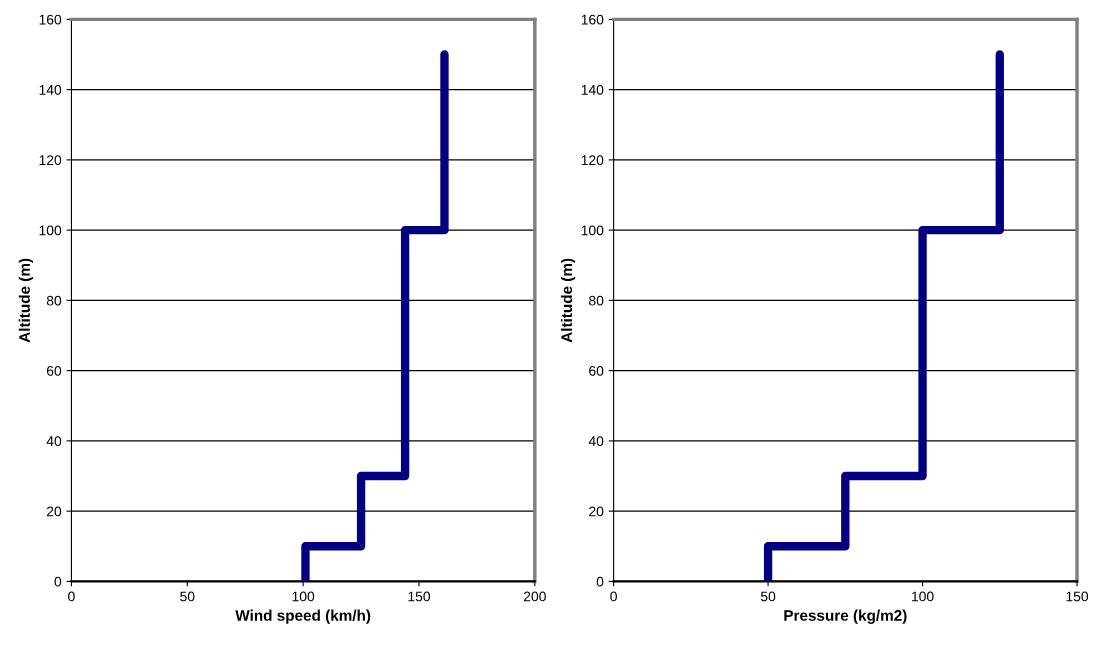  I want to click on x-axis-title: Pressure (kg/m2), so click(845, 616).